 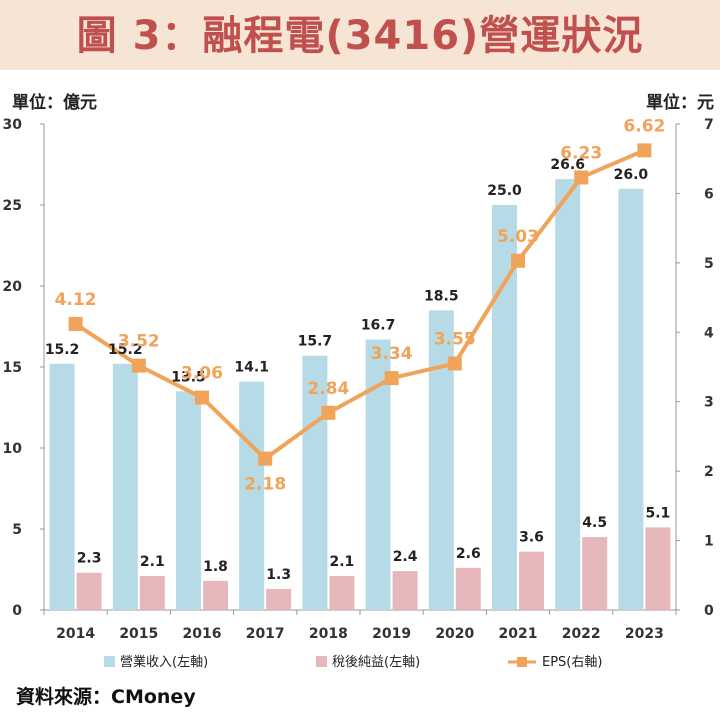 I want to click on left-tick-label: 0, so click(x=17, y=611).